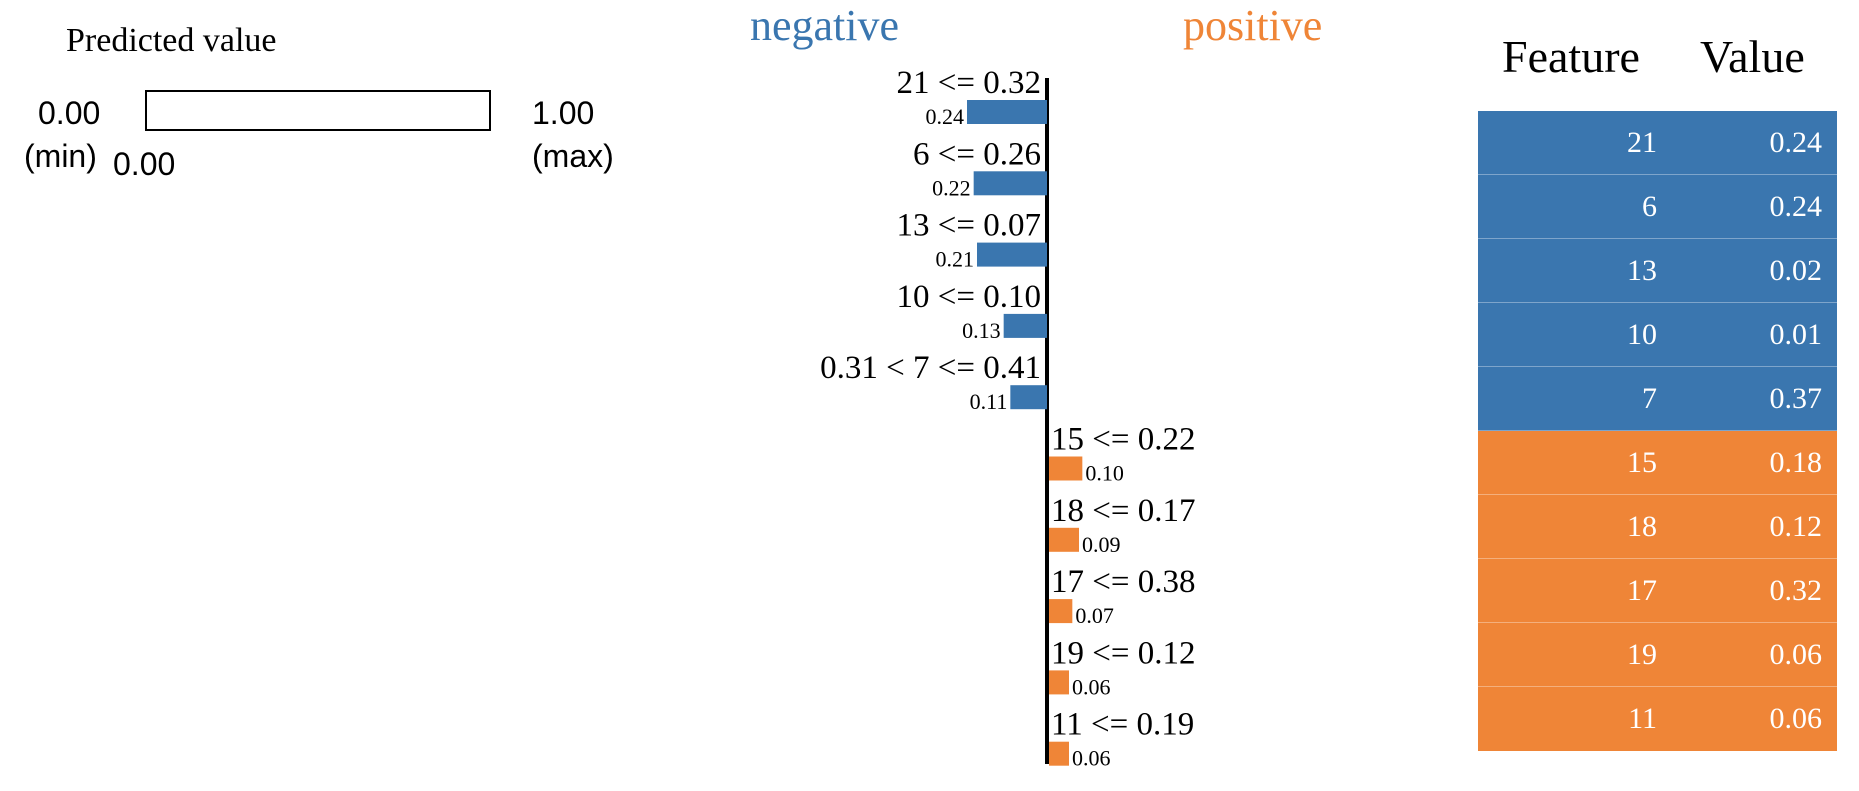 The height and width of the screenshot is (791, 1859). I want to click on table-header-feature: Feature, so click(1571, 56).